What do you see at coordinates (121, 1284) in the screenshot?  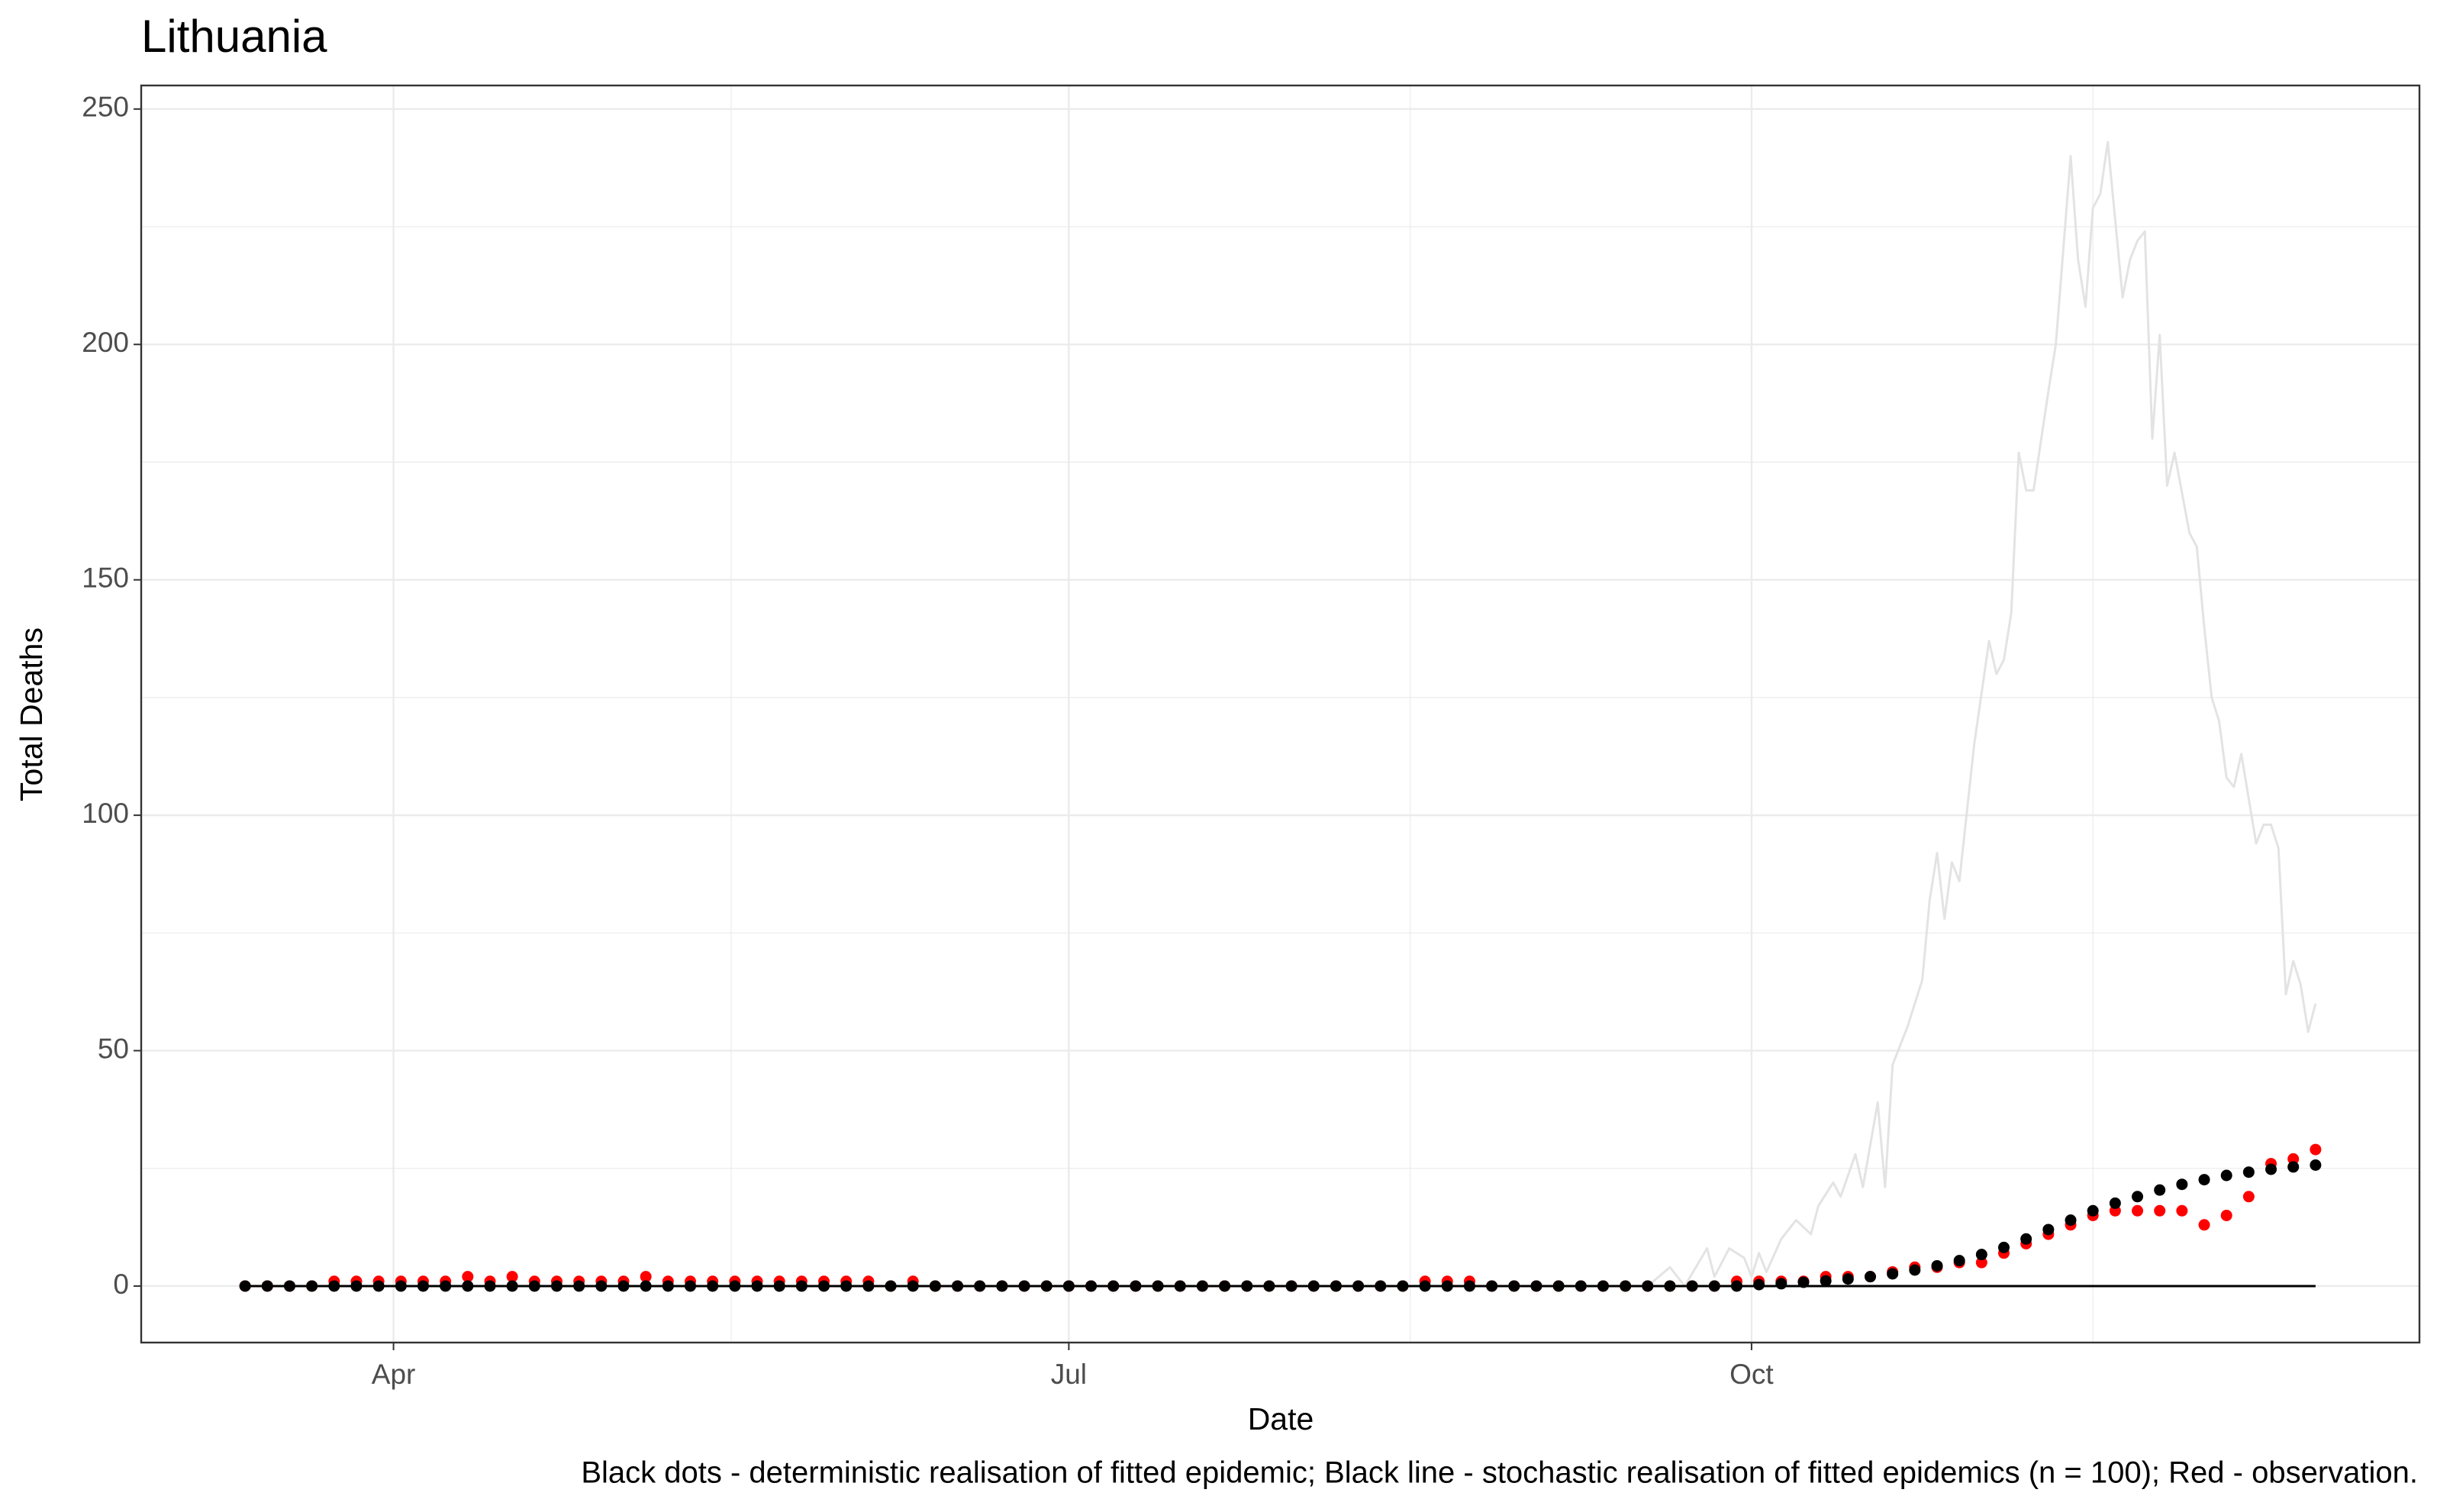 I see `y-tick-label: 0` at bounding box center [121, 1284].